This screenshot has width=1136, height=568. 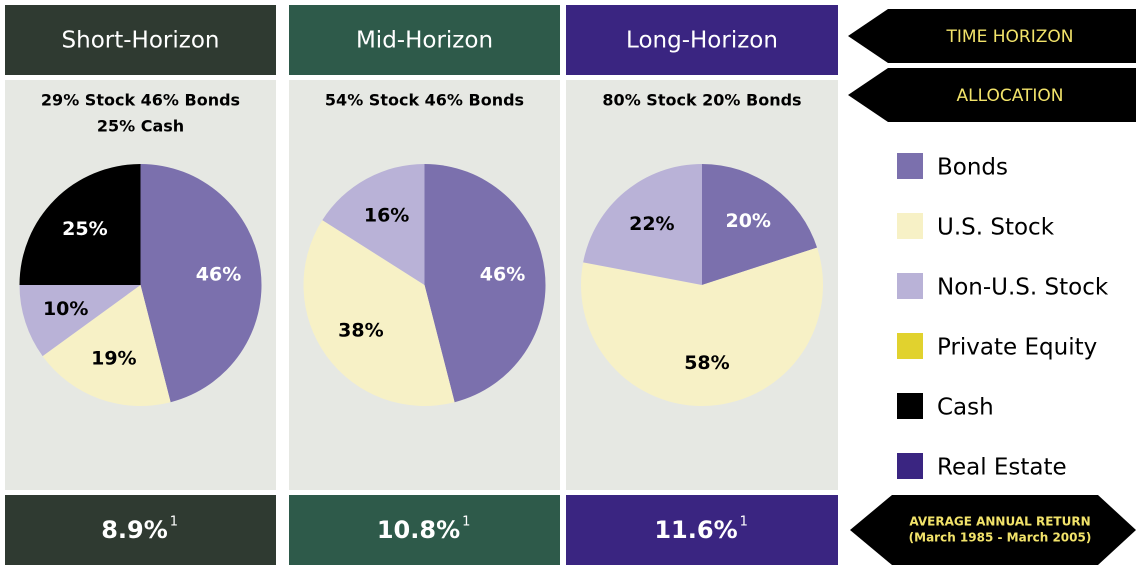 I want to click on average-return: 10.8%, so click(x=418, y=530).